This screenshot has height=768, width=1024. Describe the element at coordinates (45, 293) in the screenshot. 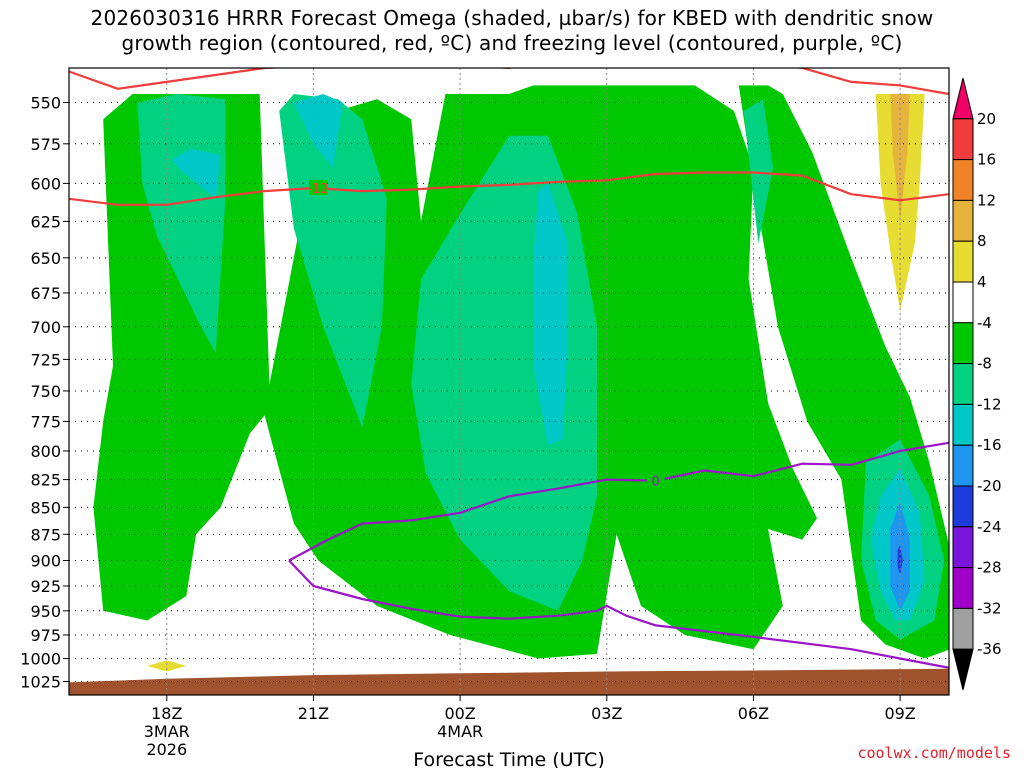

I see `y-tick-label-675: 675` at that location.